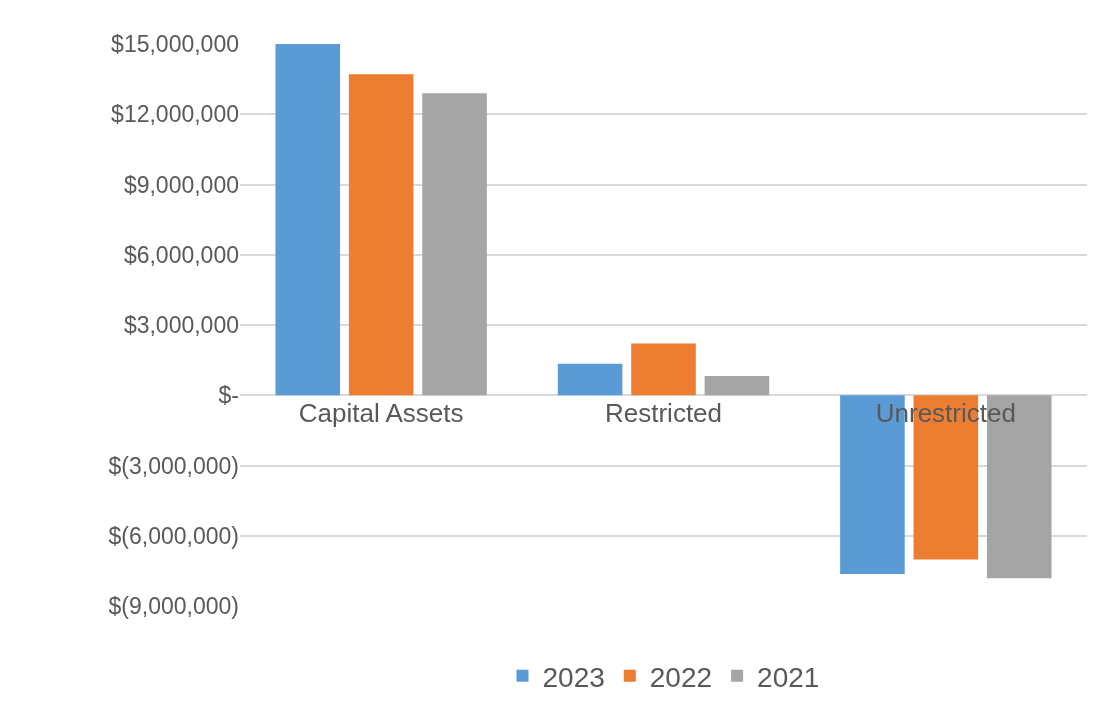  Describe the element at coordinates (681, 677) in the screenshot. I see `legend-label: 2022` at that location.